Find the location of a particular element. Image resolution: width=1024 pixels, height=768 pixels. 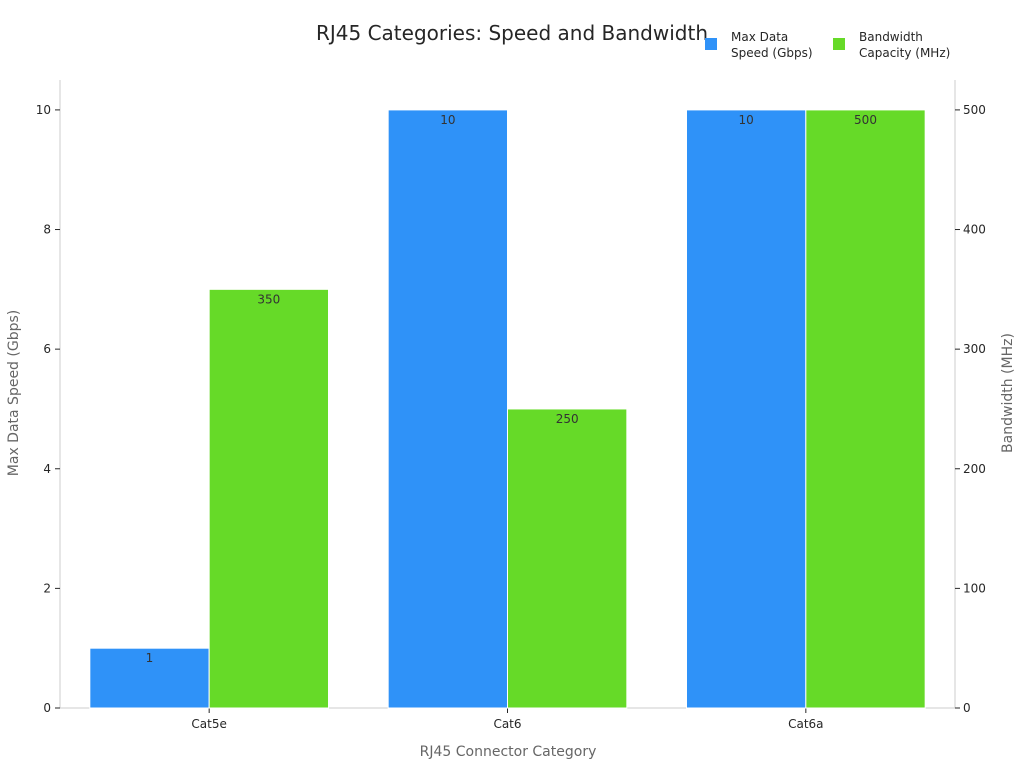

x-tick-label: Cat6a is located at coordinates (805, 724).